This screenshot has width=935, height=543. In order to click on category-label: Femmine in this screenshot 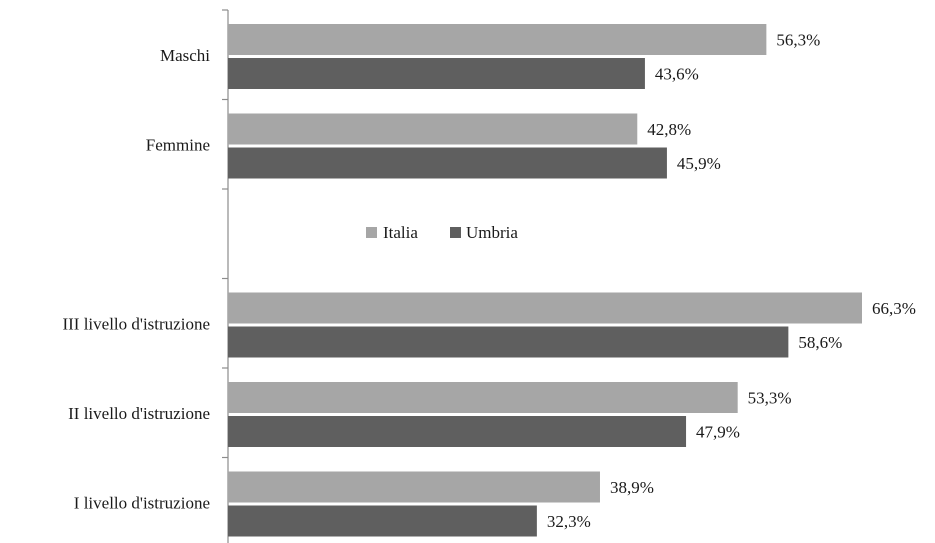, I will do `click(178, 144)`.